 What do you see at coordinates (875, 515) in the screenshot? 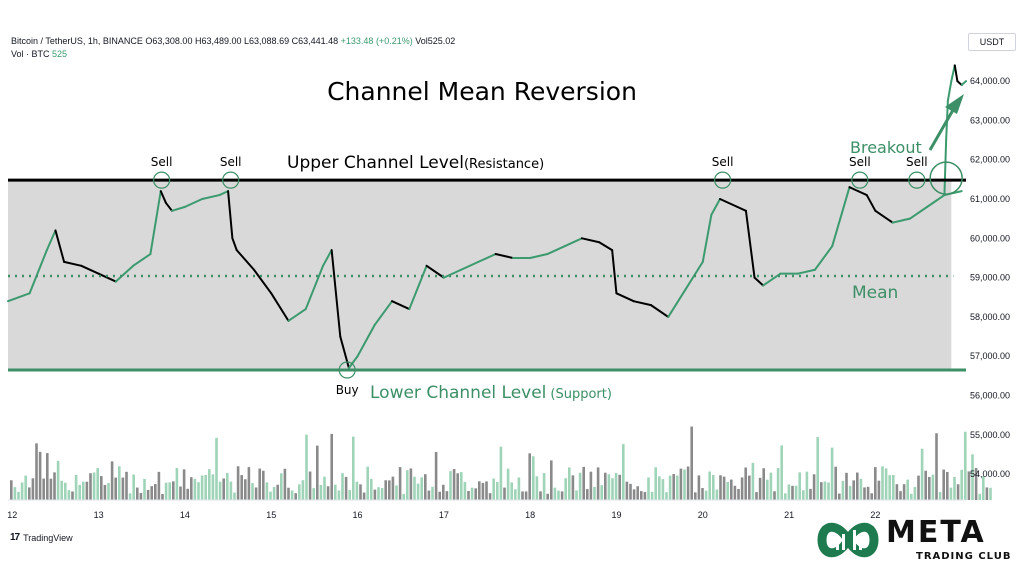
I see `x-tick-label: 22` at bounding box center [875, 515].